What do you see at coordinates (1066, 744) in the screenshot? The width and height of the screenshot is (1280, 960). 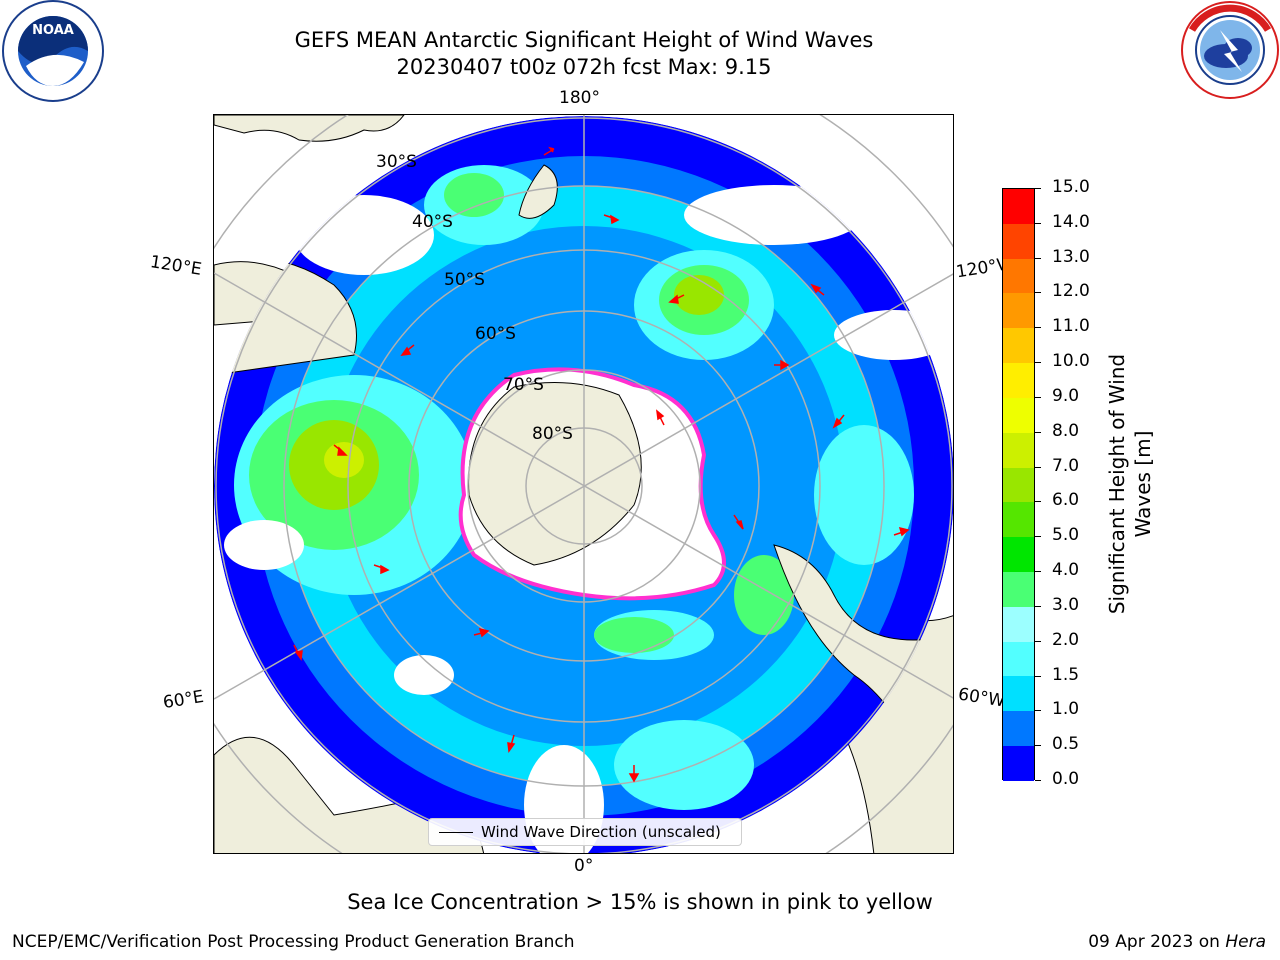 I see `colorbar-tick-label: 0.5` at bounding box center [1066, 744].